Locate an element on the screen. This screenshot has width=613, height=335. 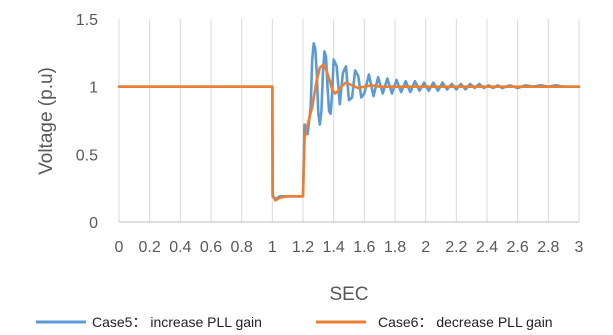
y-axis-title: Voltage (p.u) is located at coordinates (46, 121).